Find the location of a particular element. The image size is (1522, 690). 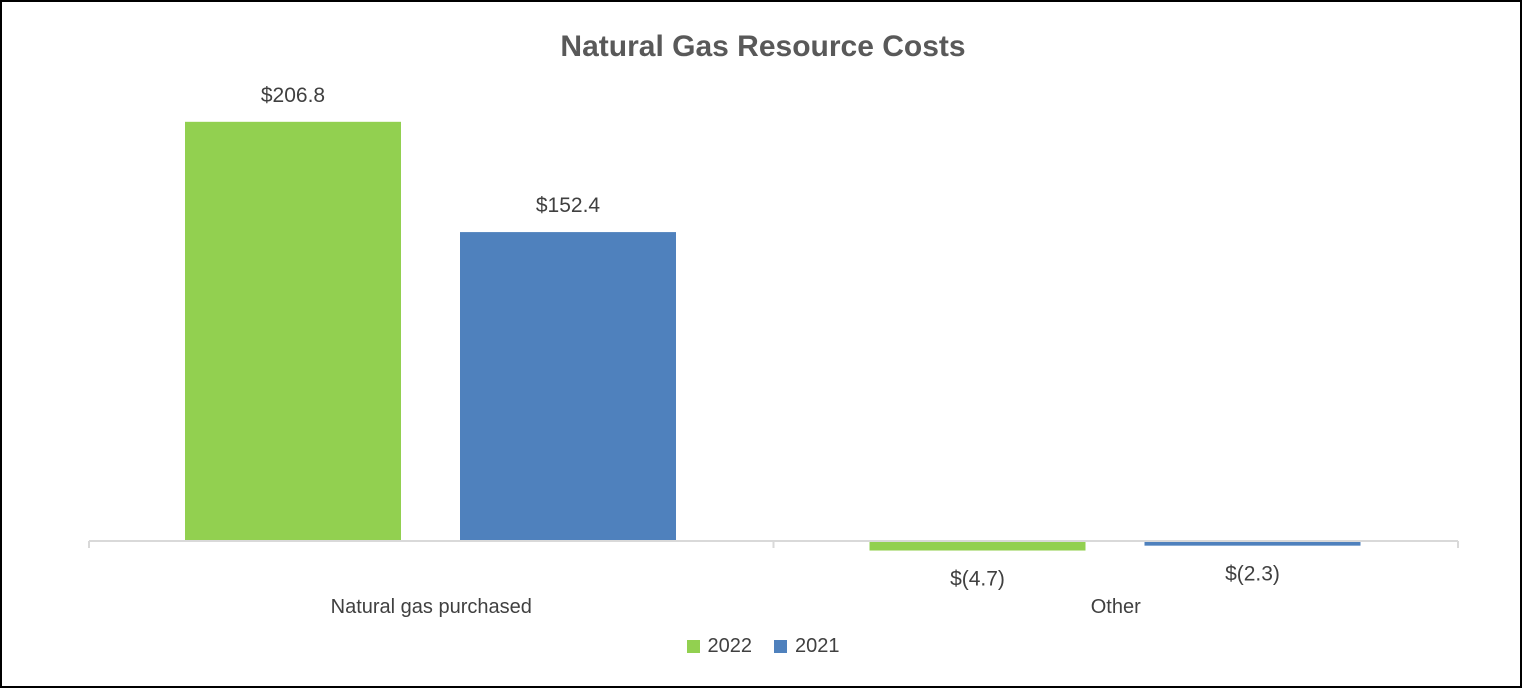

legend-item-2022: 2022 is located at coordinates (719, 646).